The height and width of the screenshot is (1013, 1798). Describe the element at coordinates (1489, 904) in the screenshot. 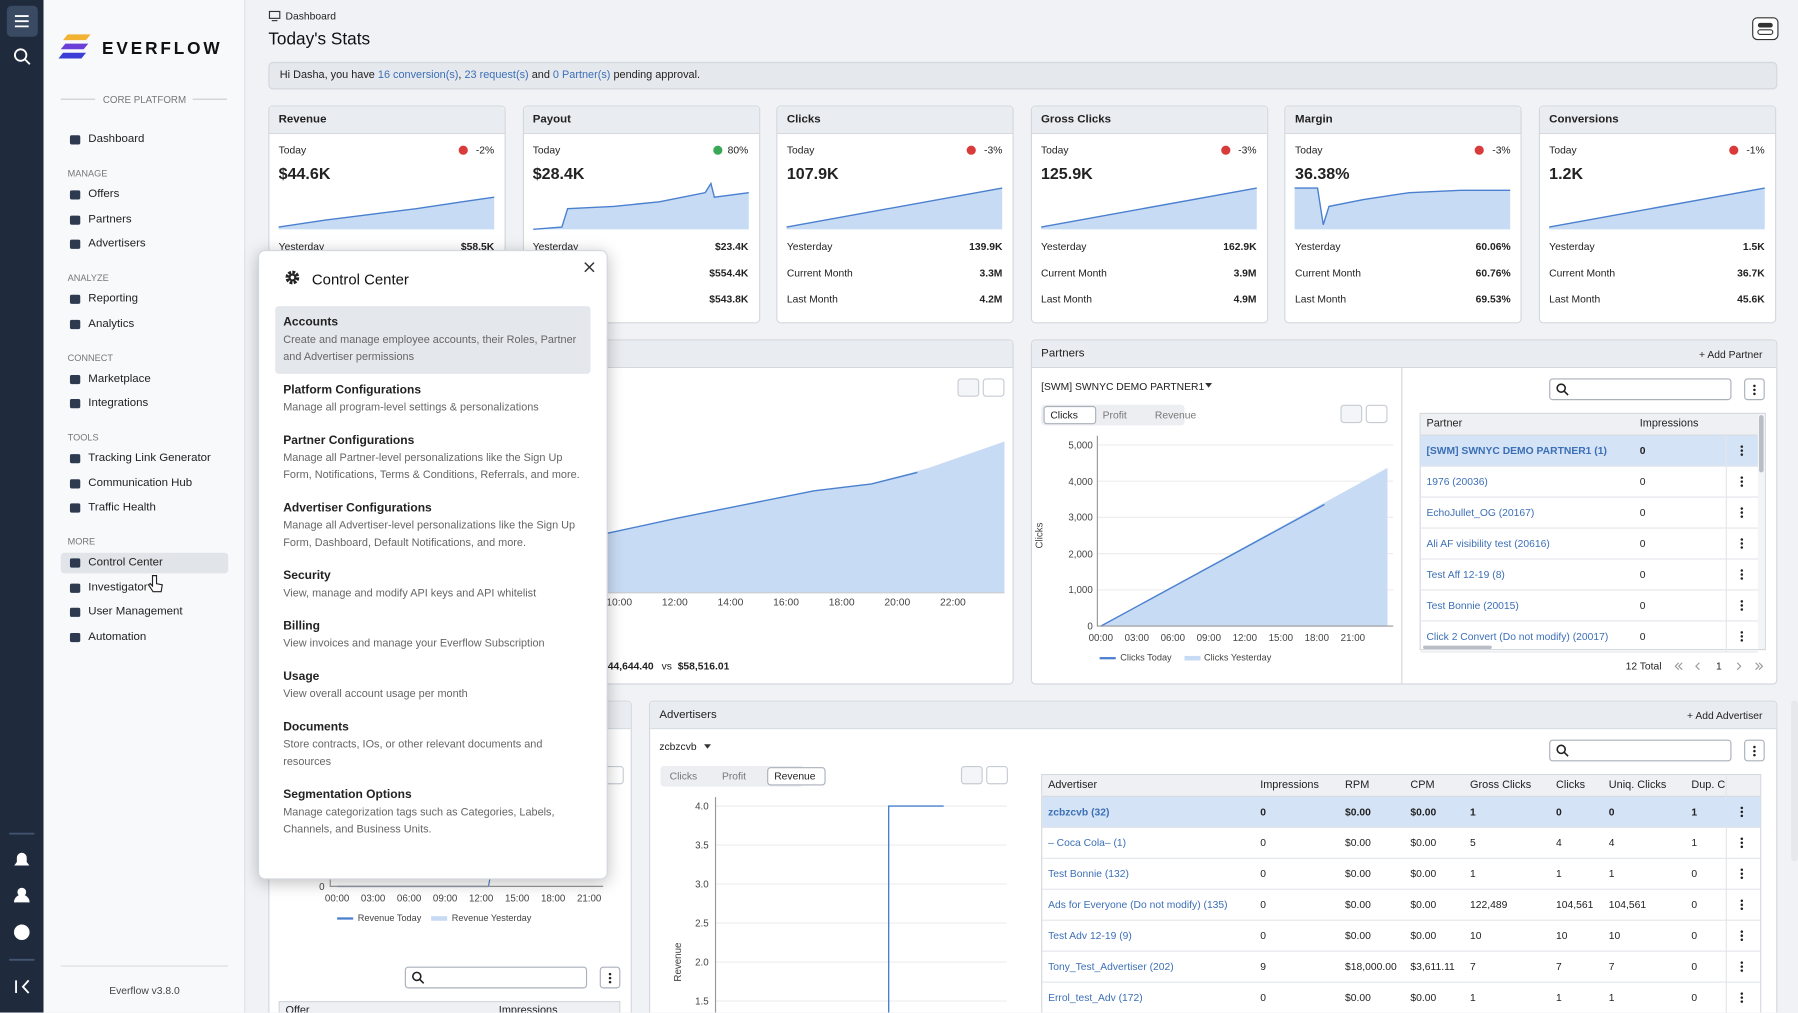

I see `table-cell: 122,489` at that location.